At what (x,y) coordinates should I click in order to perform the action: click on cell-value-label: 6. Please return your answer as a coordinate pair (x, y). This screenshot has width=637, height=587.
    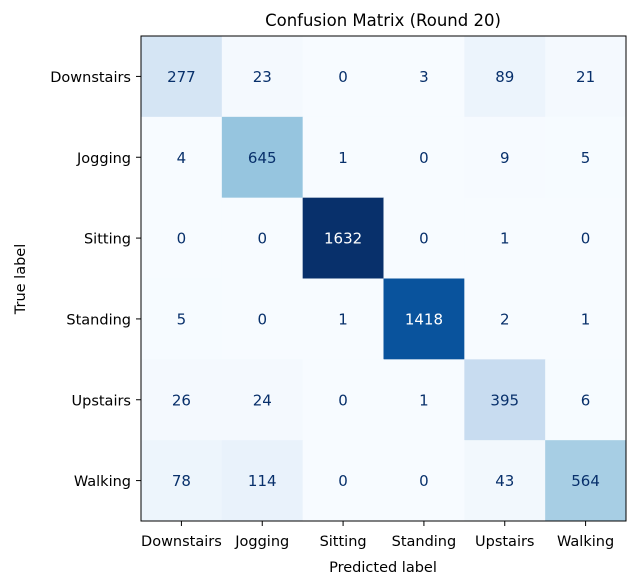
    Looking at the image, I should click on (586, 400).